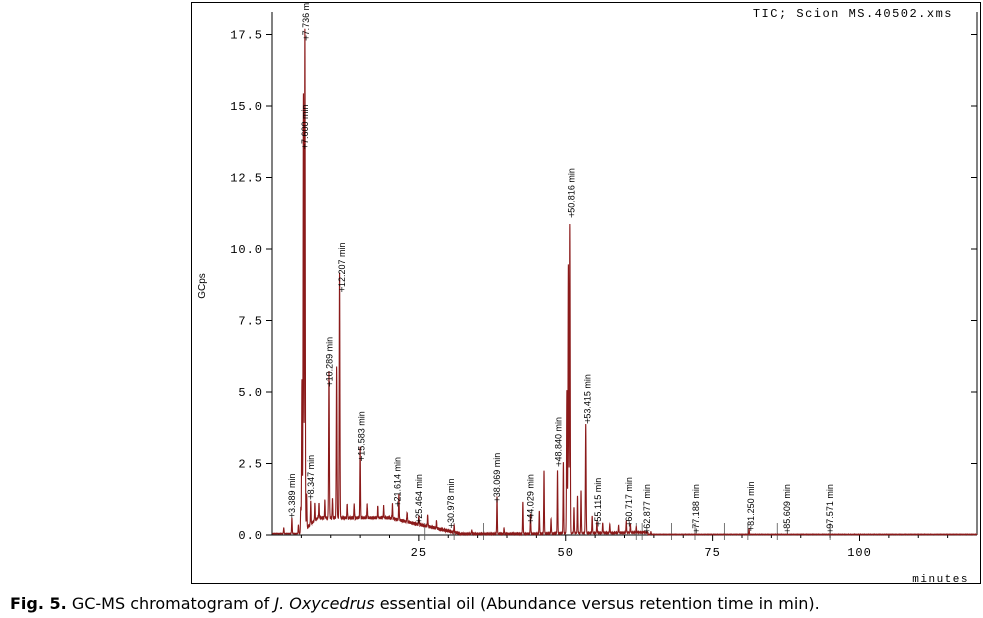 This screenshot has height=618, width=983. I want to click on peak-label: 38.069 min, so click(497, 475).